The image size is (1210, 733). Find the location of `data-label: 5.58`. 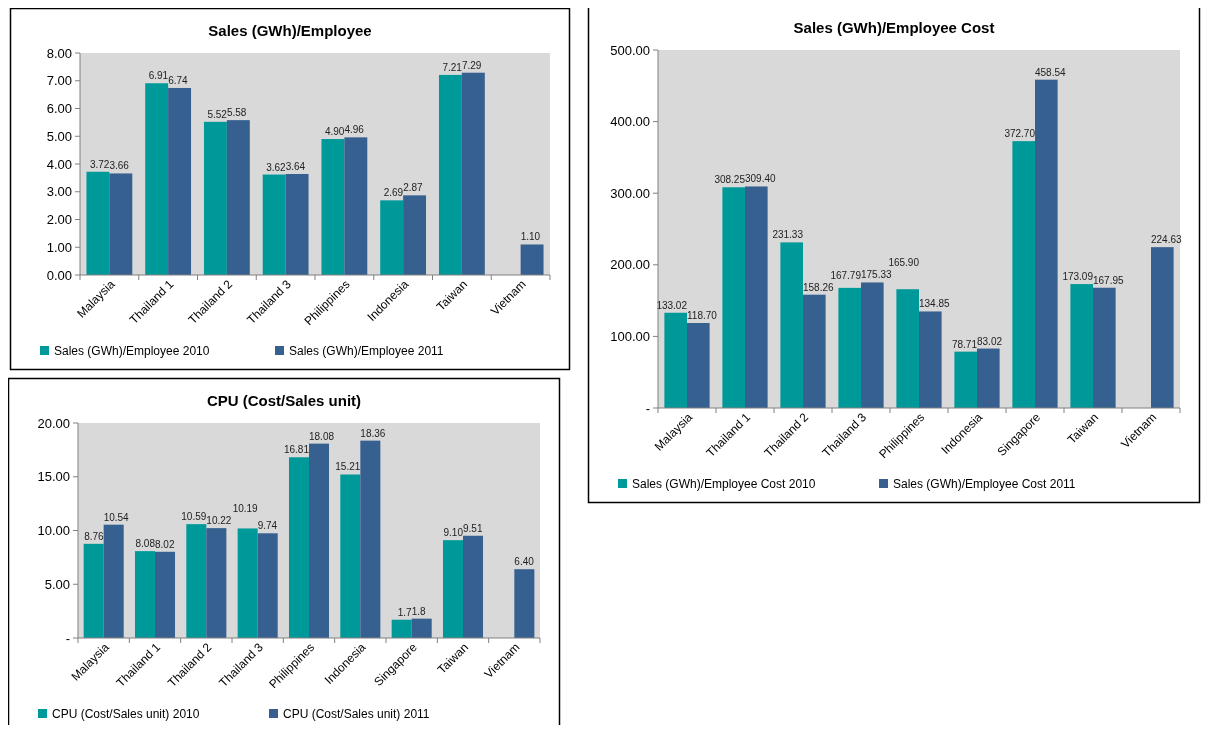

data-label: 5.58 is located at coordinates (236, 113).